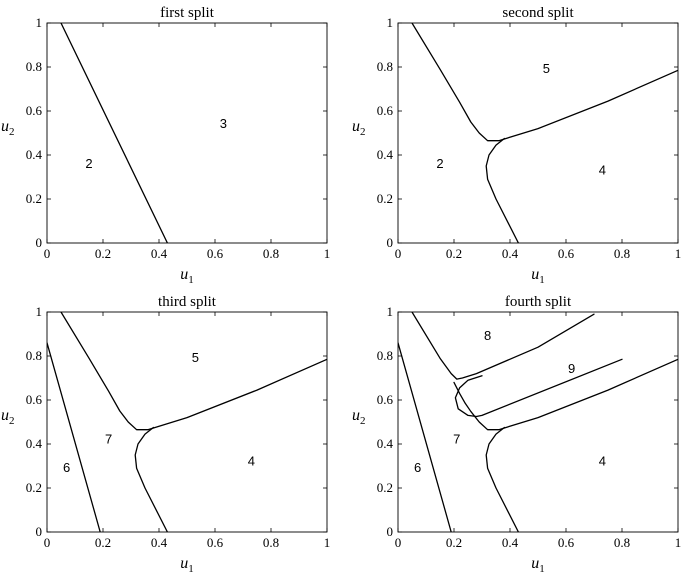  I want to click on chart-title: first split, so click(187, 13).